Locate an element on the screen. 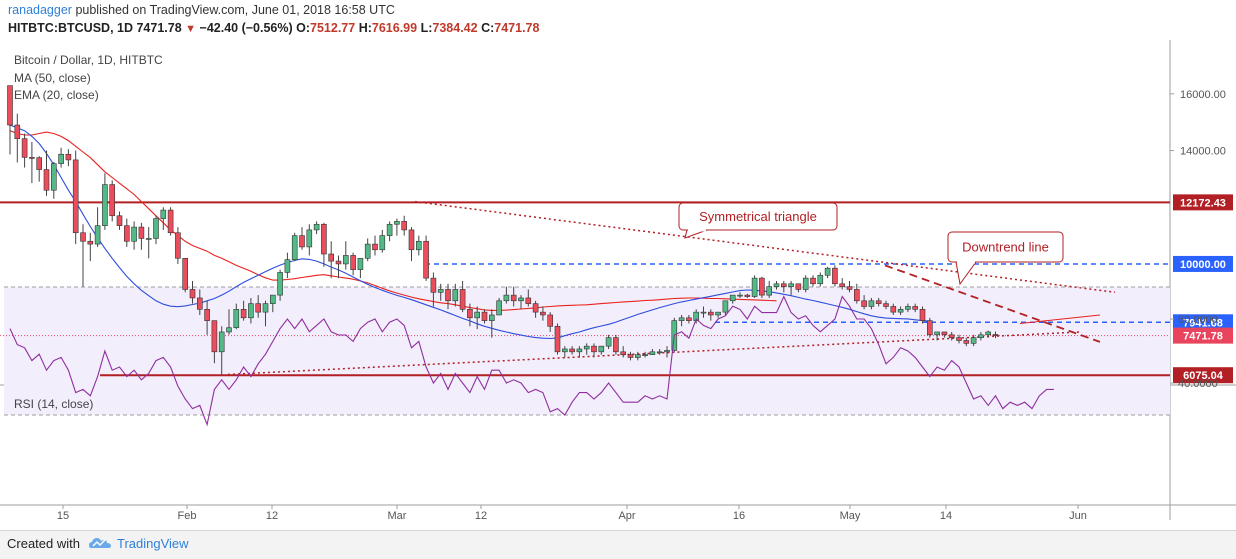 This screenshot has height=559, width=1236. downtrend-callout-text: Downtrend line is located at coordinates (1005, 247).